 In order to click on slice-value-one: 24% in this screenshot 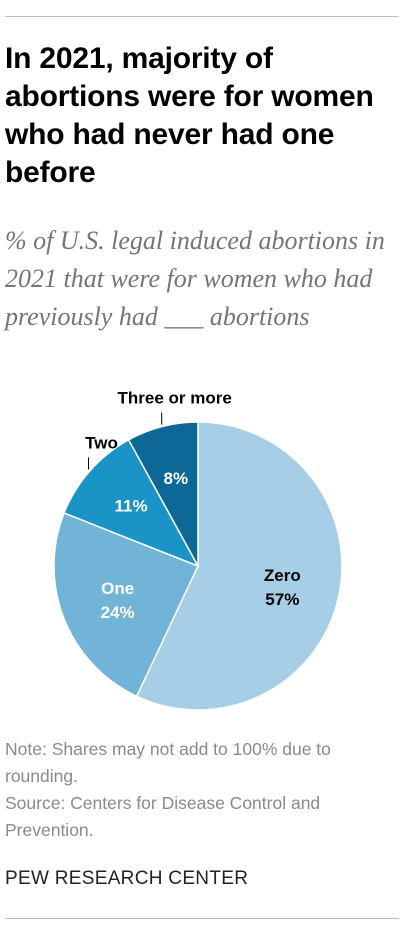, I will do `click(118, 612)`.